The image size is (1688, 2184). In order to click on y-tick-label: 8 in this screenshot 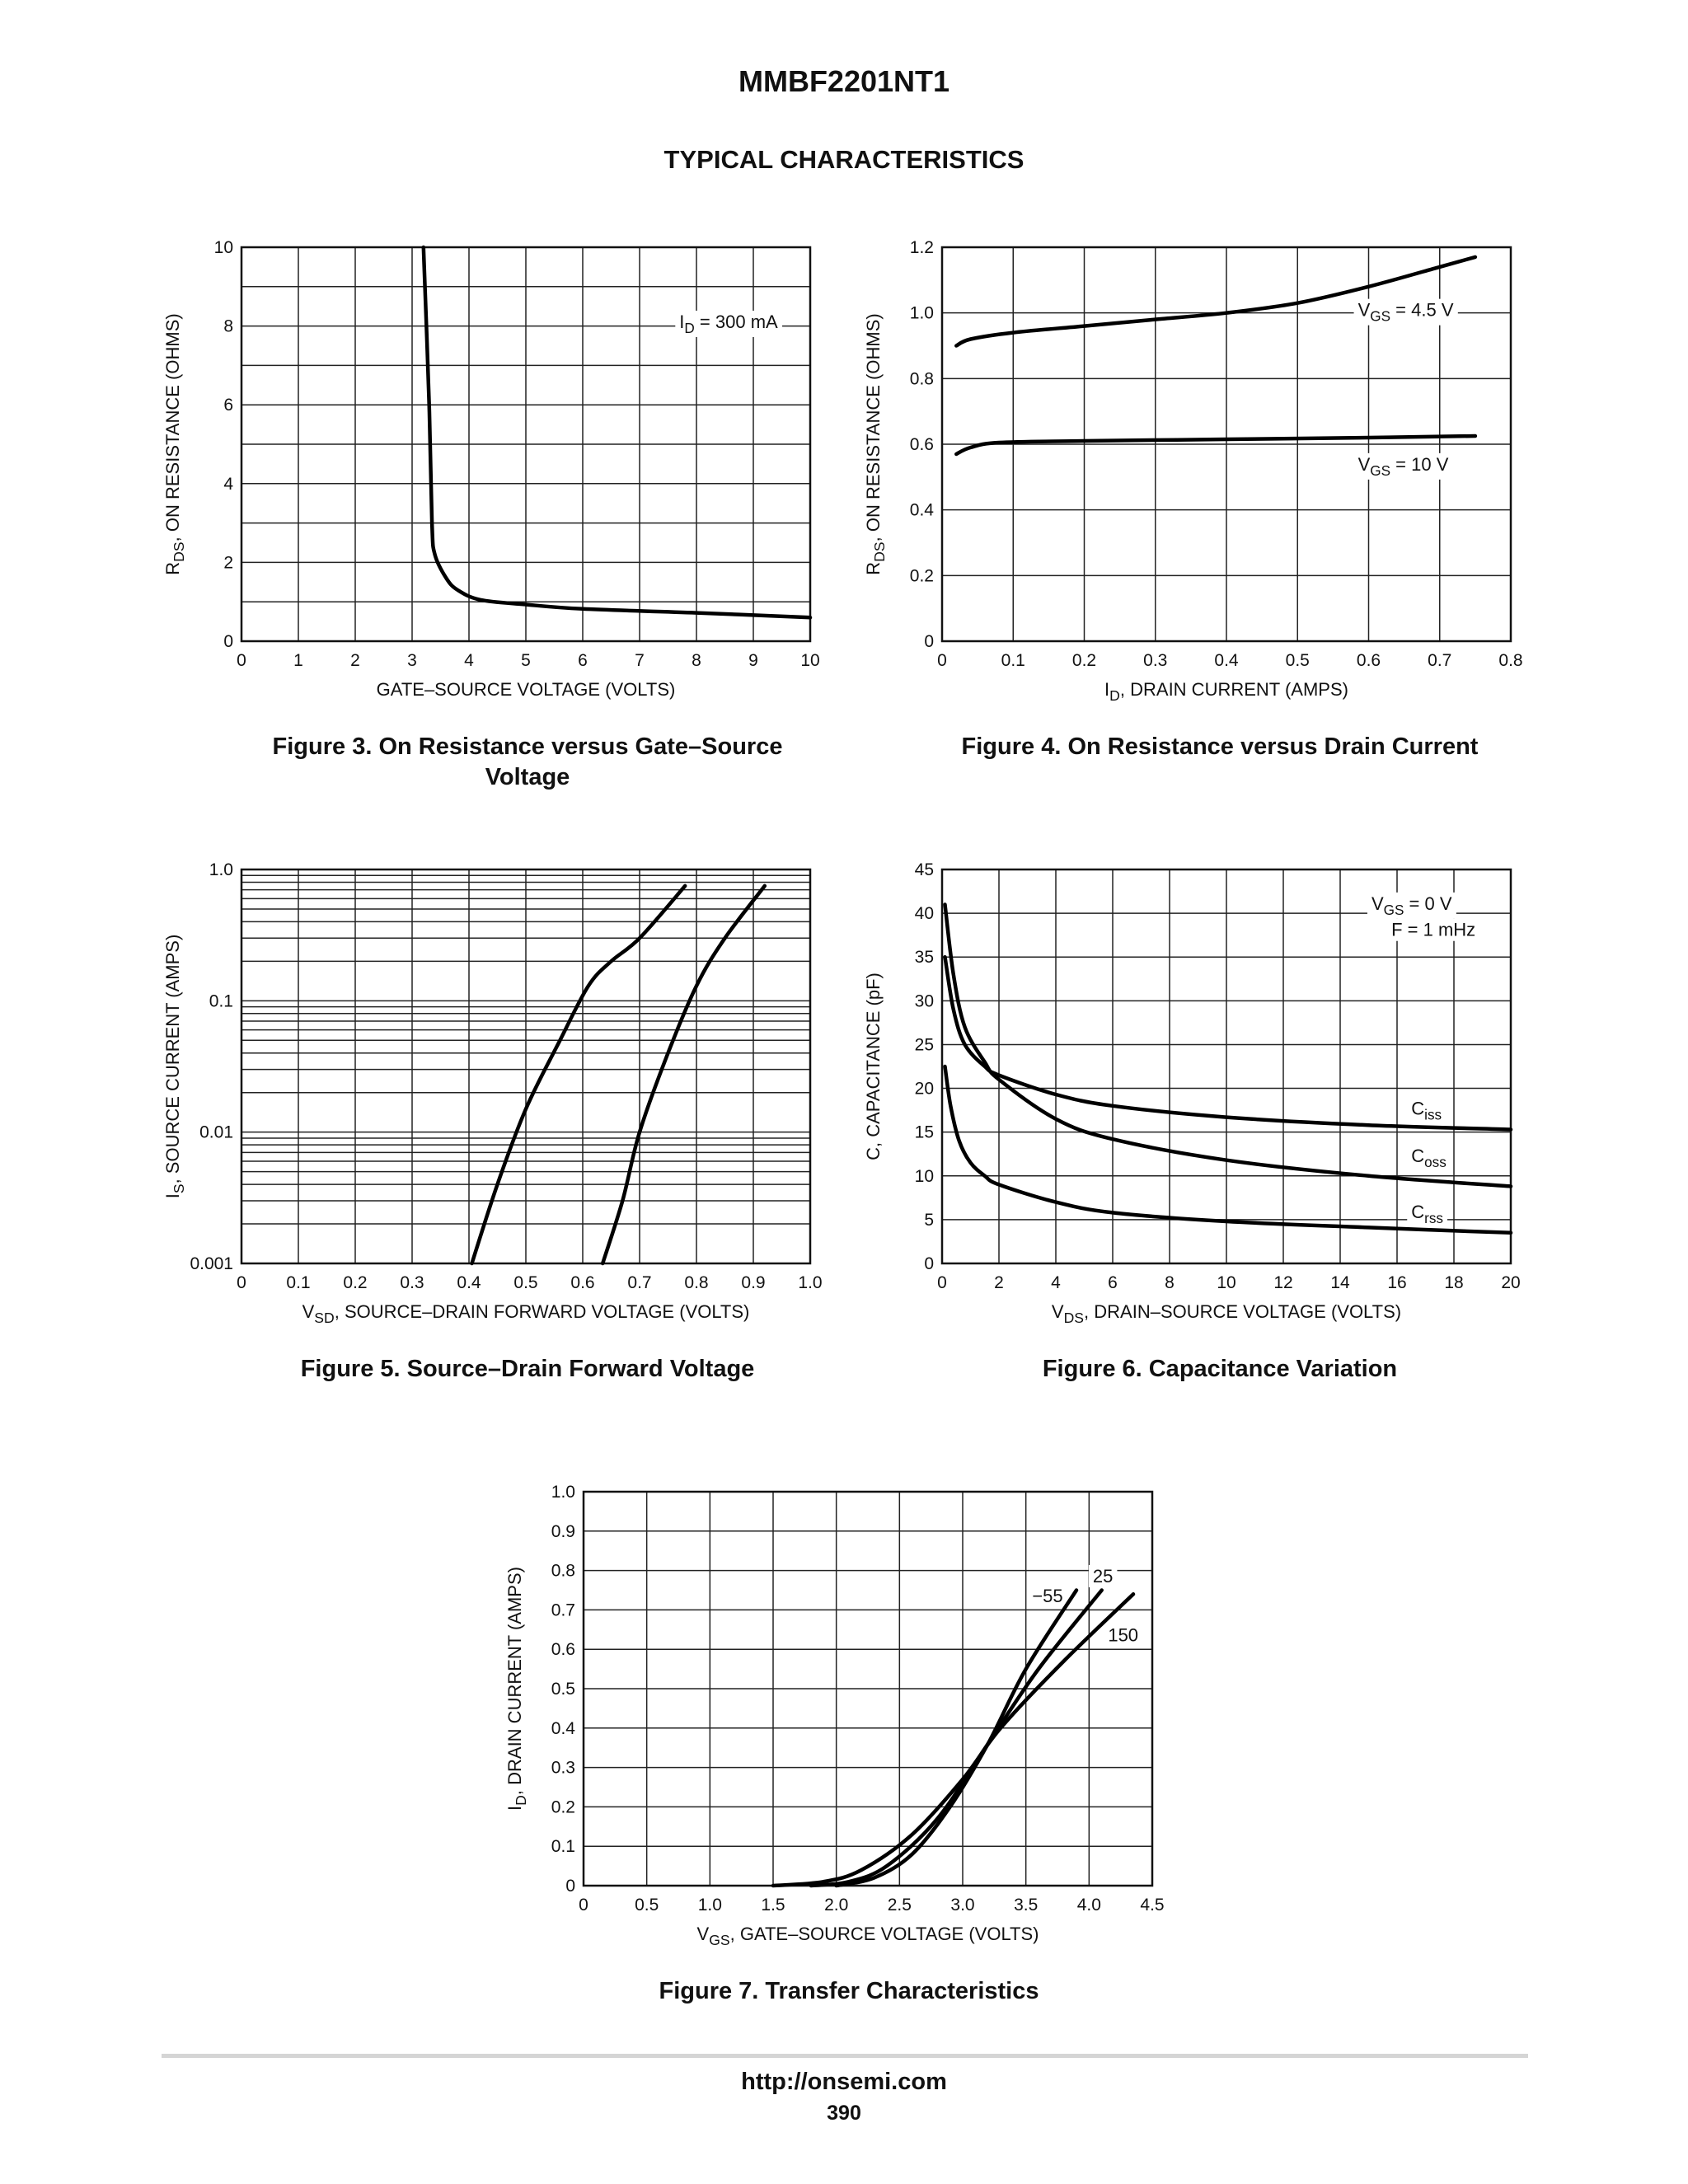, I will do `click(228, 326)`.